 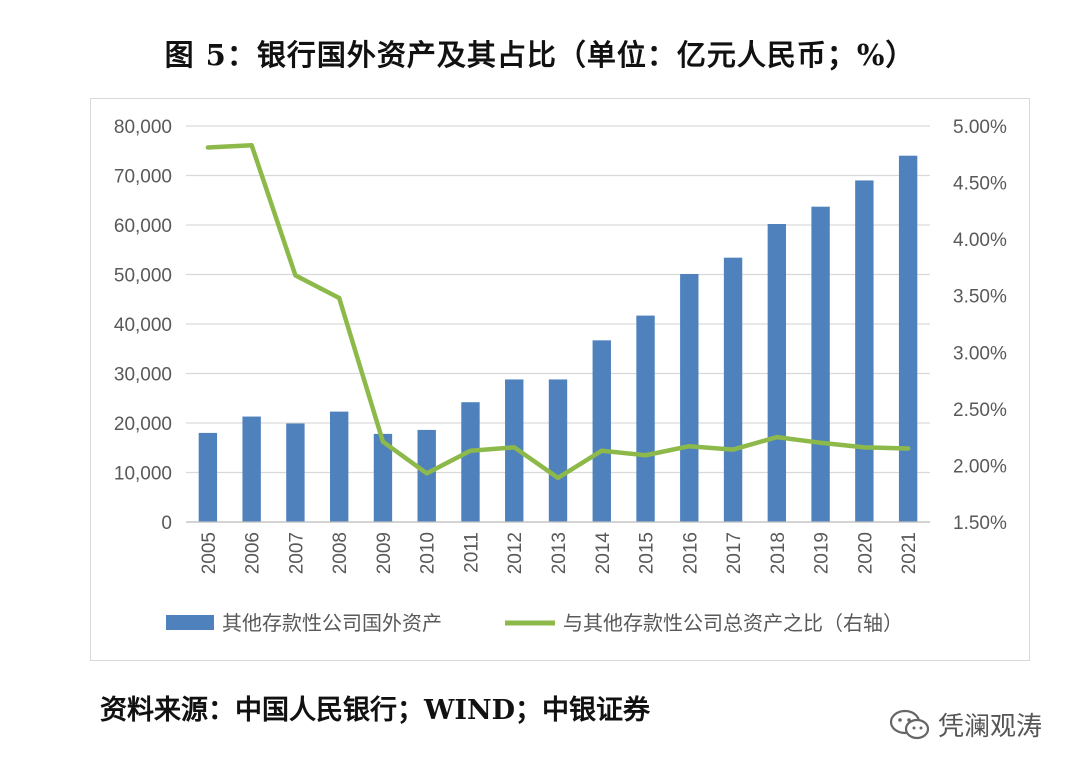 I want to click on left-tick-label: 70,000, so click(x=143, y=177).